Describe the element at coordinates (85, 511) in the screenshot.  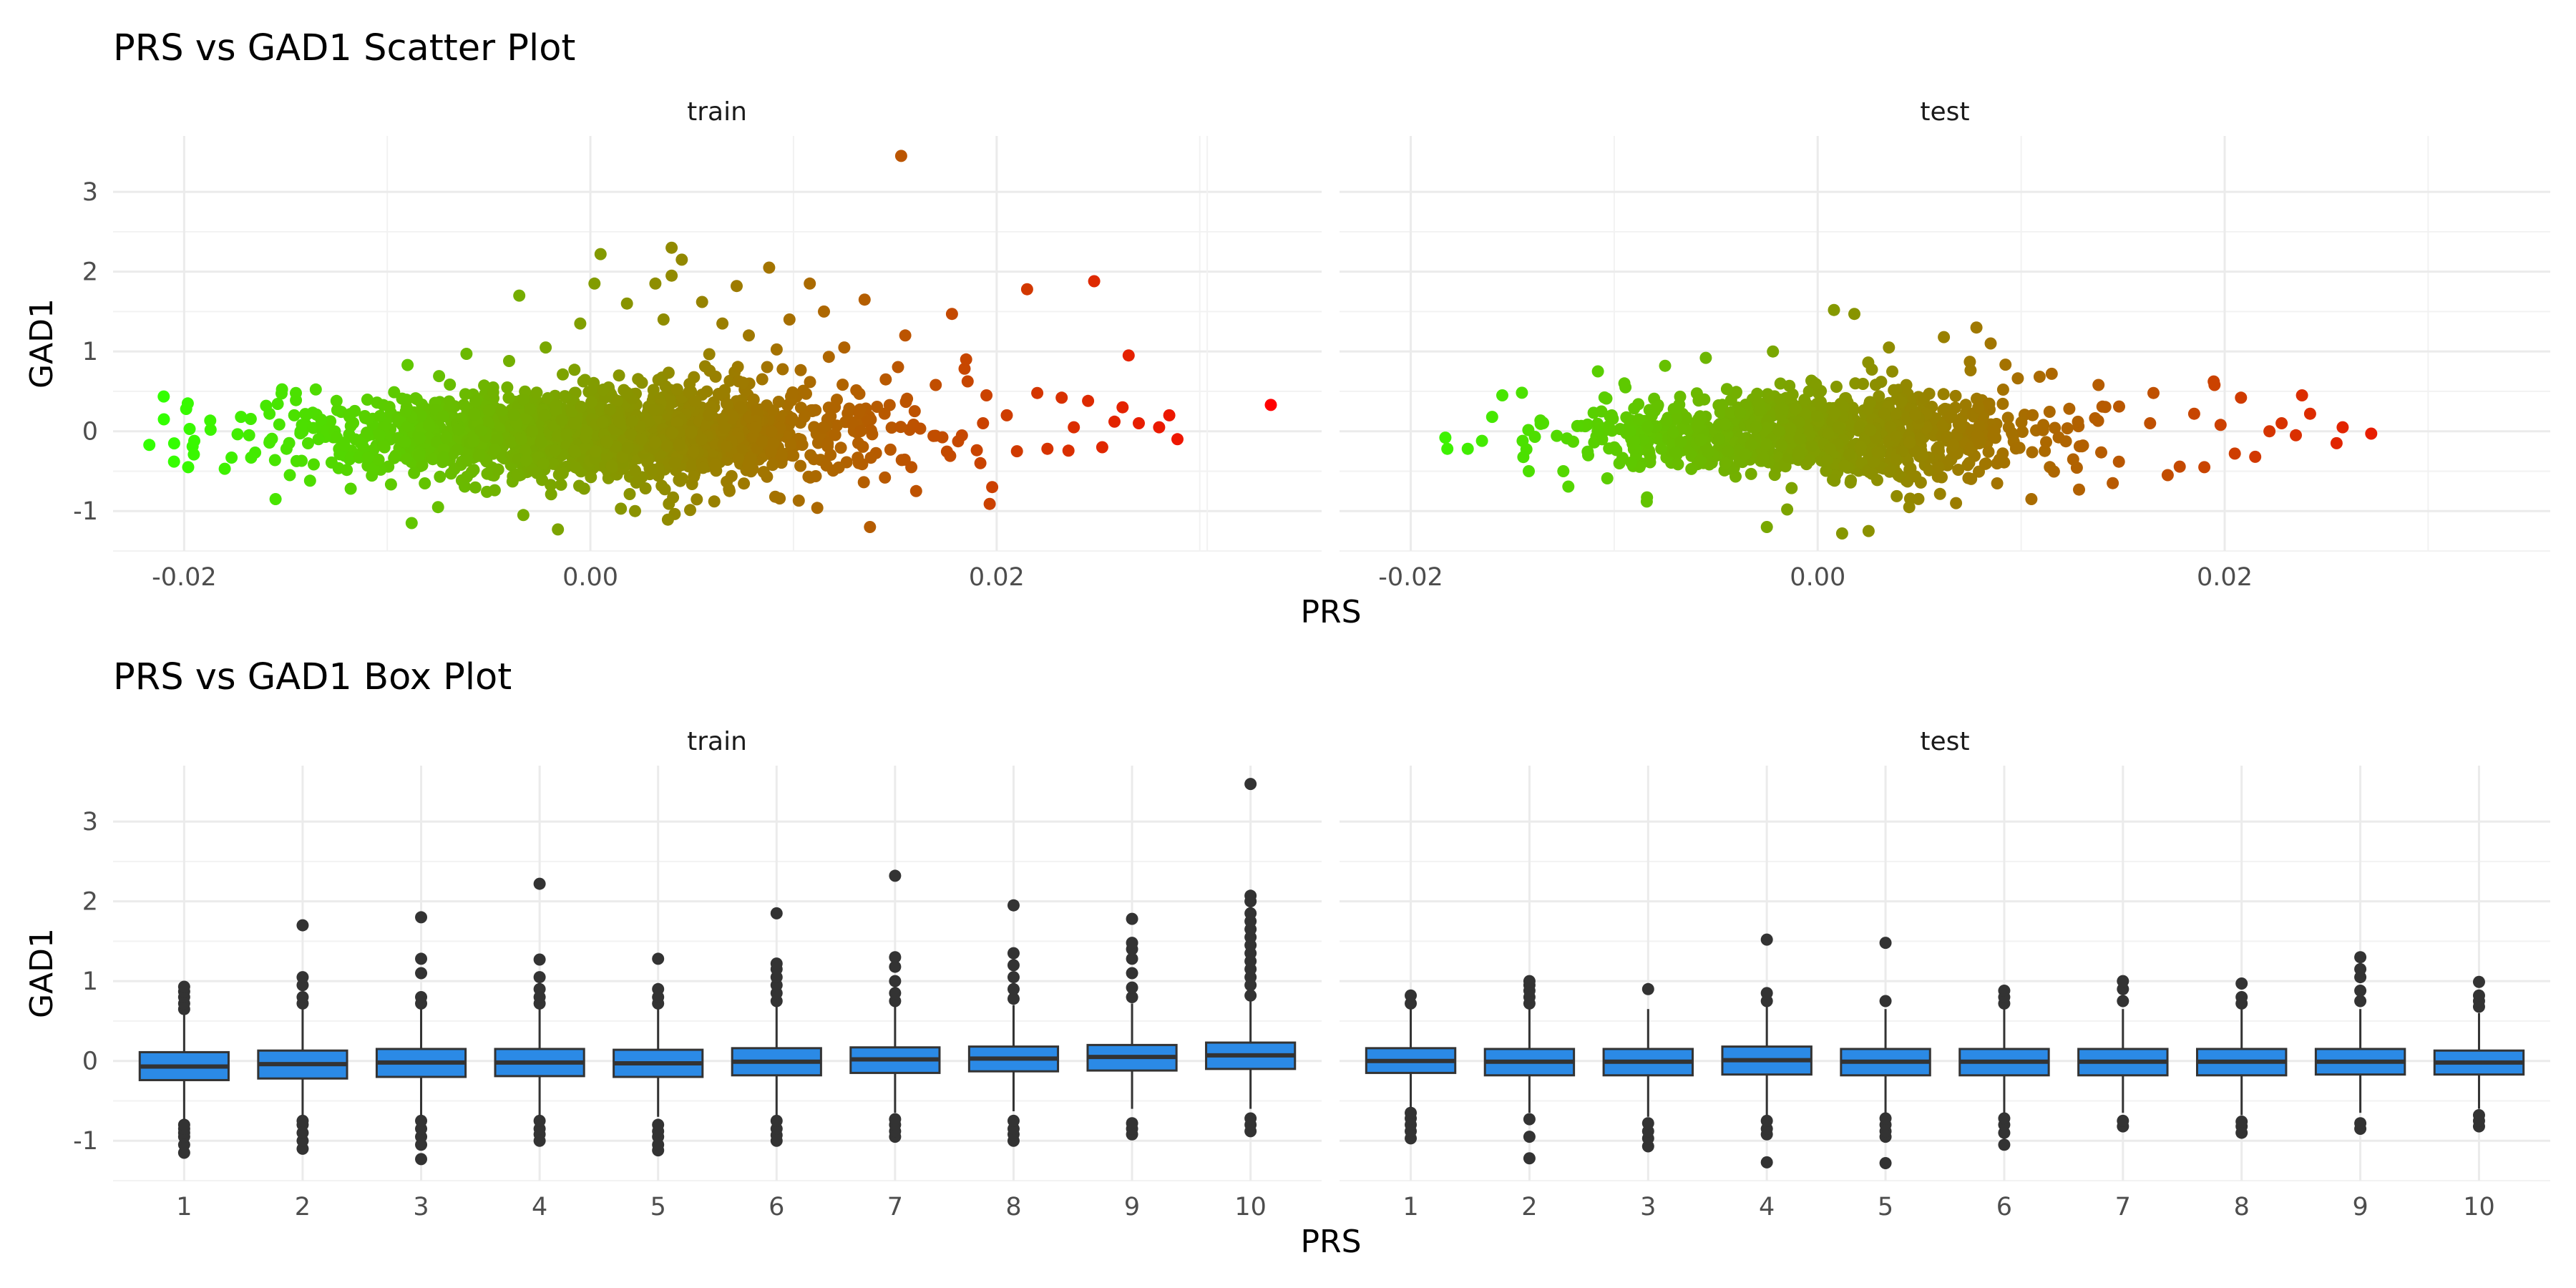
I see `scatter-y-tick-label: -1` at that location.